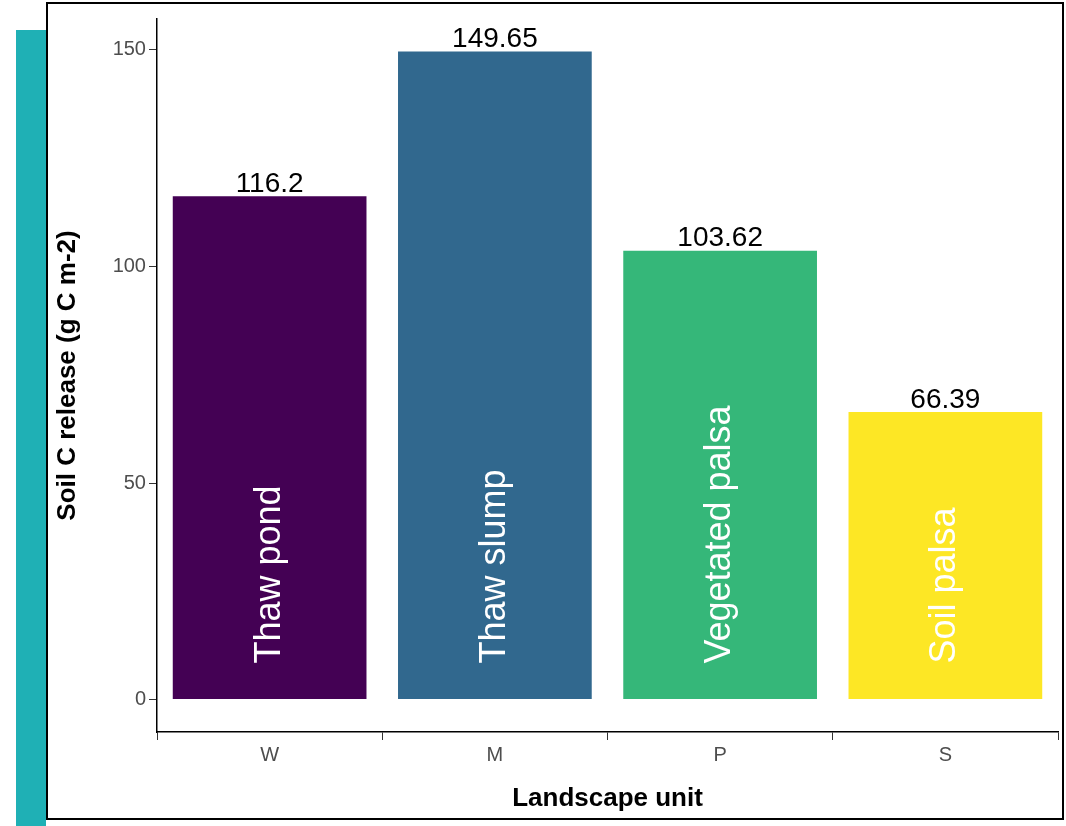 This screenshot has height=826, width=1066. Describe the element at coordinates (945, 398) in the screenshot. I see `data-label: 66.39` at that location.